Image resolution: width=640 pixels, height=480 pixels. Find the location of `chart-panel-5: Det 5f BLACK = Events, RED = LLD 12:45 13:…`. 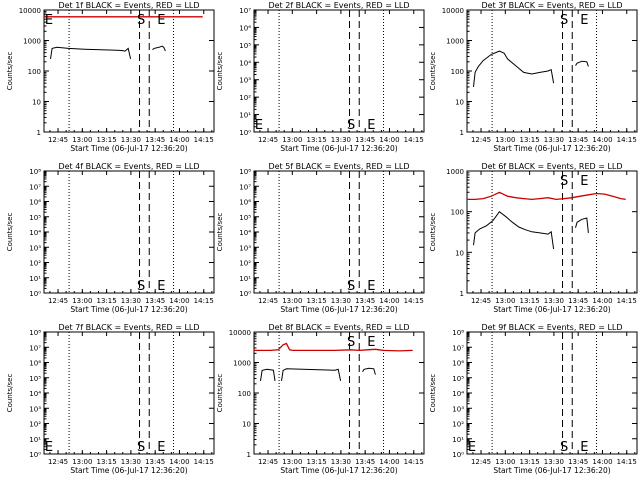

chart-panel-5: Det 5f BLACK = Events, RED = LLD 12:45 13:… is located at coordinates (320, 238).